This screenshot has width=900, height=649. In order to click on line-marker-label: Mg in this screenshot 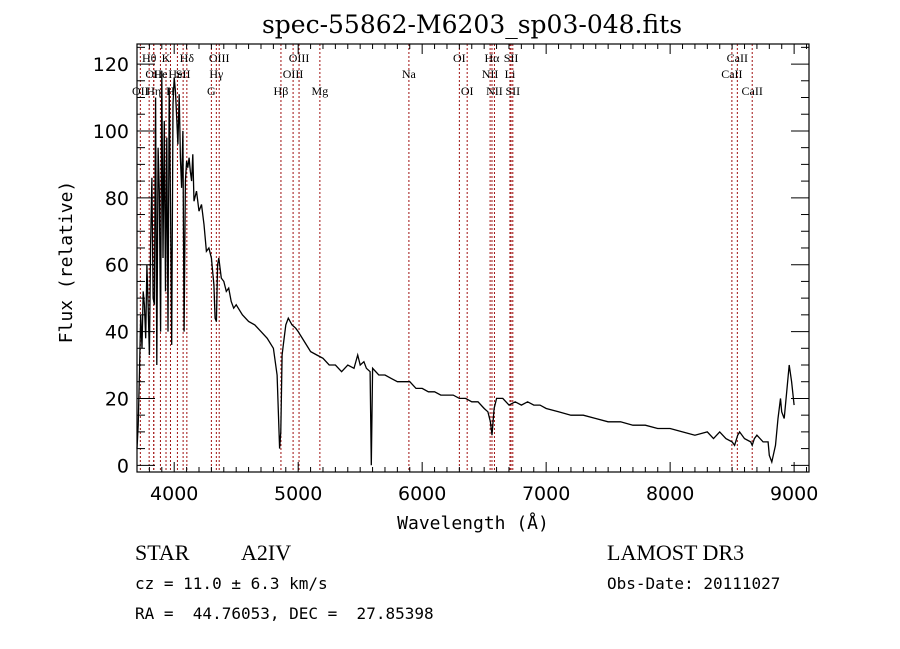, I will do `click(320, 91)`.